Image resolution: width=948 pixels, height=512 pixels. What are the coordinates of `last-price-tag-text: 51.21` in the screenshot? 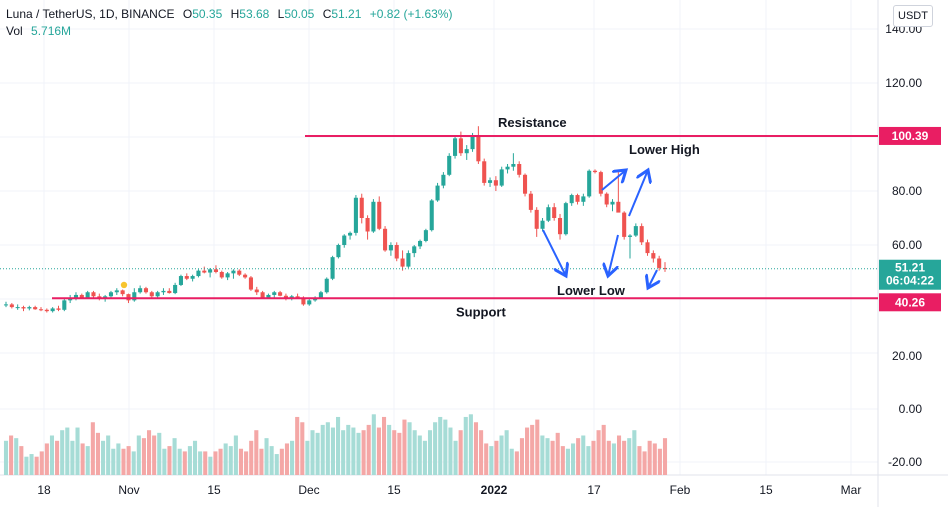 It's located at (910, 268).